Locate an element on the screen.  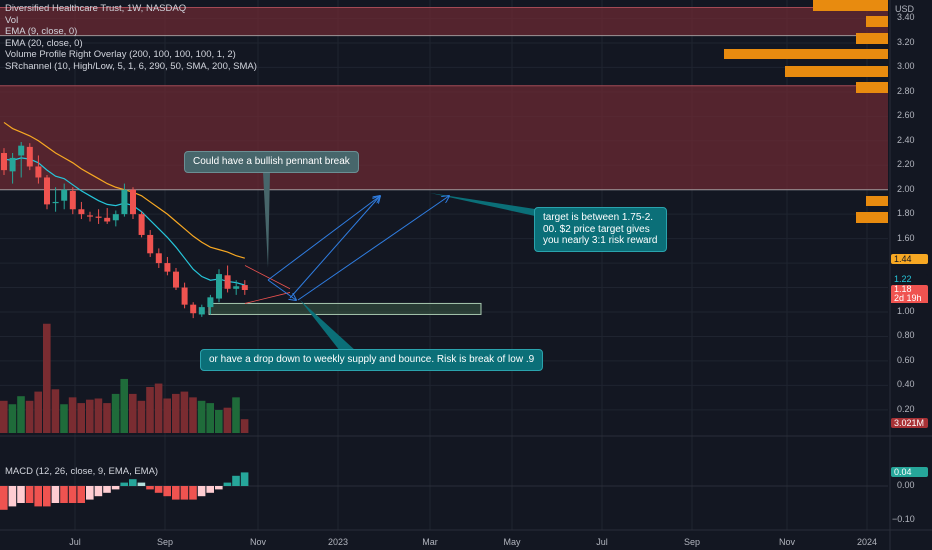
target-callout-pointer is located at coordinates (482, 204).